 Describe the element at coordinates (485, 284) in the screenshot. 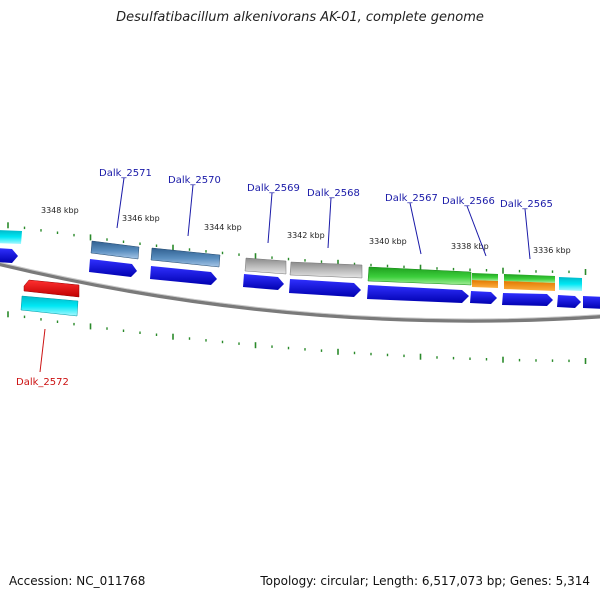

I see `feature-dalk-2566-orange` at that location.